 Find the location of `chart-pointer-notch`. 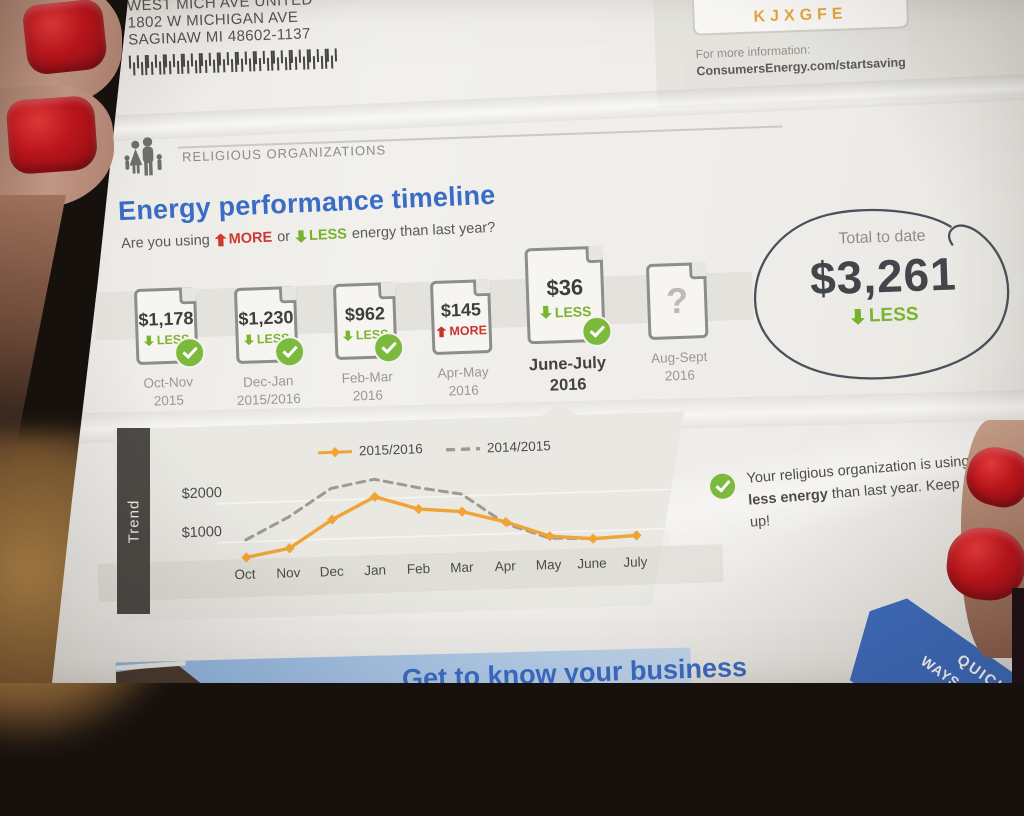

chart-pointer-notch is located at coordinates (559, 412).